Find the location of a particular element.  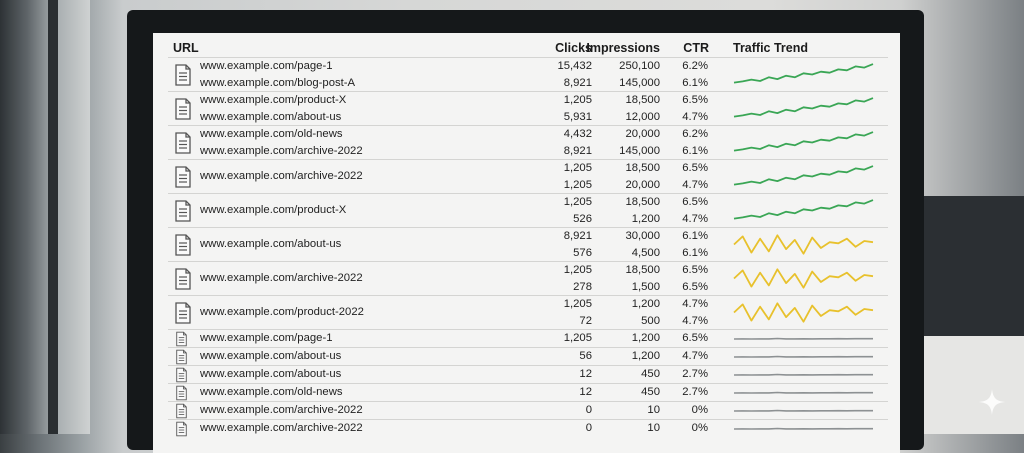

table-row: www.example.com/about-us 12 450 2.7% is located at coordinates (528, 374).